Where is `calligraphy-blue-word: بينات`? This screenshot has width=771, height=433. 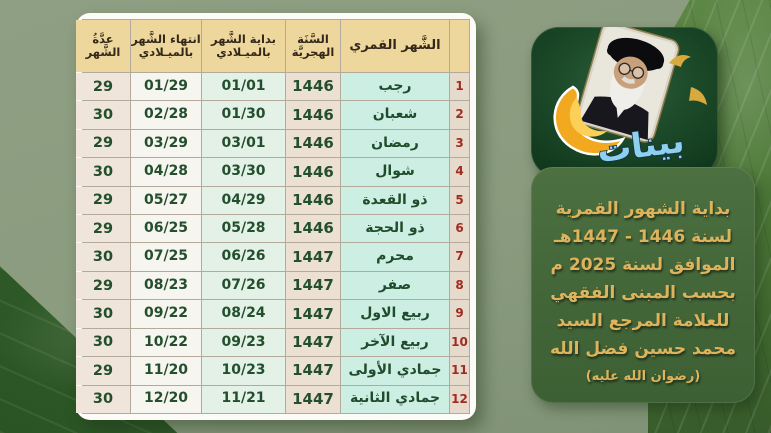
calligraphy-blue-word: بينات is located at coordinates (640, 146).